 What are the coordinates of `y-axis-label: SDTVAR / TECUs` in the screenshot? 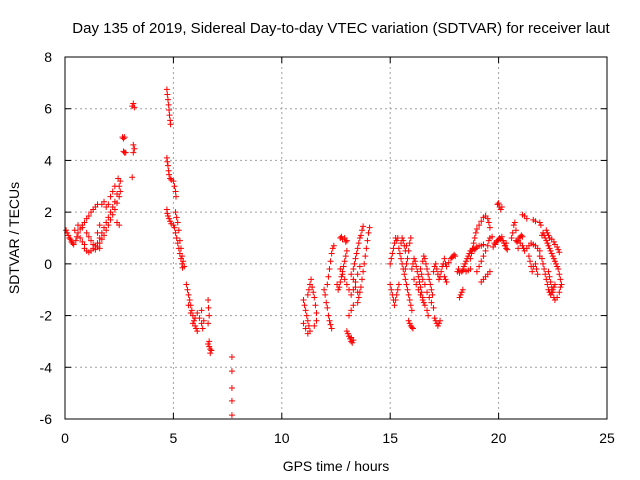 It's located at (14, 238).